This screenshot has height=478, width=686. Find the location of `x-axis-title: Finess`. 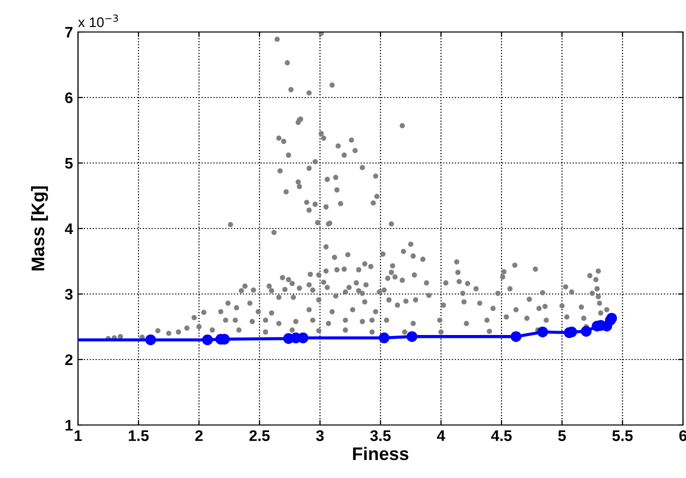

x-axis-title: Finess is located at coordinates (380, 453).